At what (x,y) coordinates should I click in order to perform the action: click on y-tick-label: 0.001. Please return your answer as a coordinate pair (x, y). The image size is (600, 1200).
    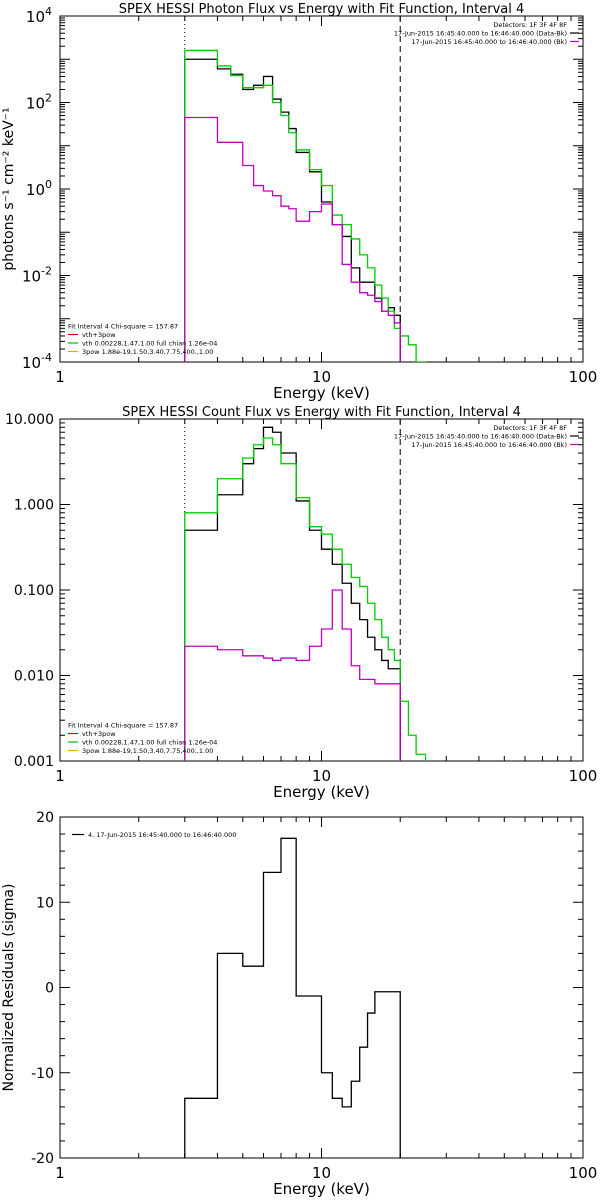
    Looking at the image, I should click on (34, 762).